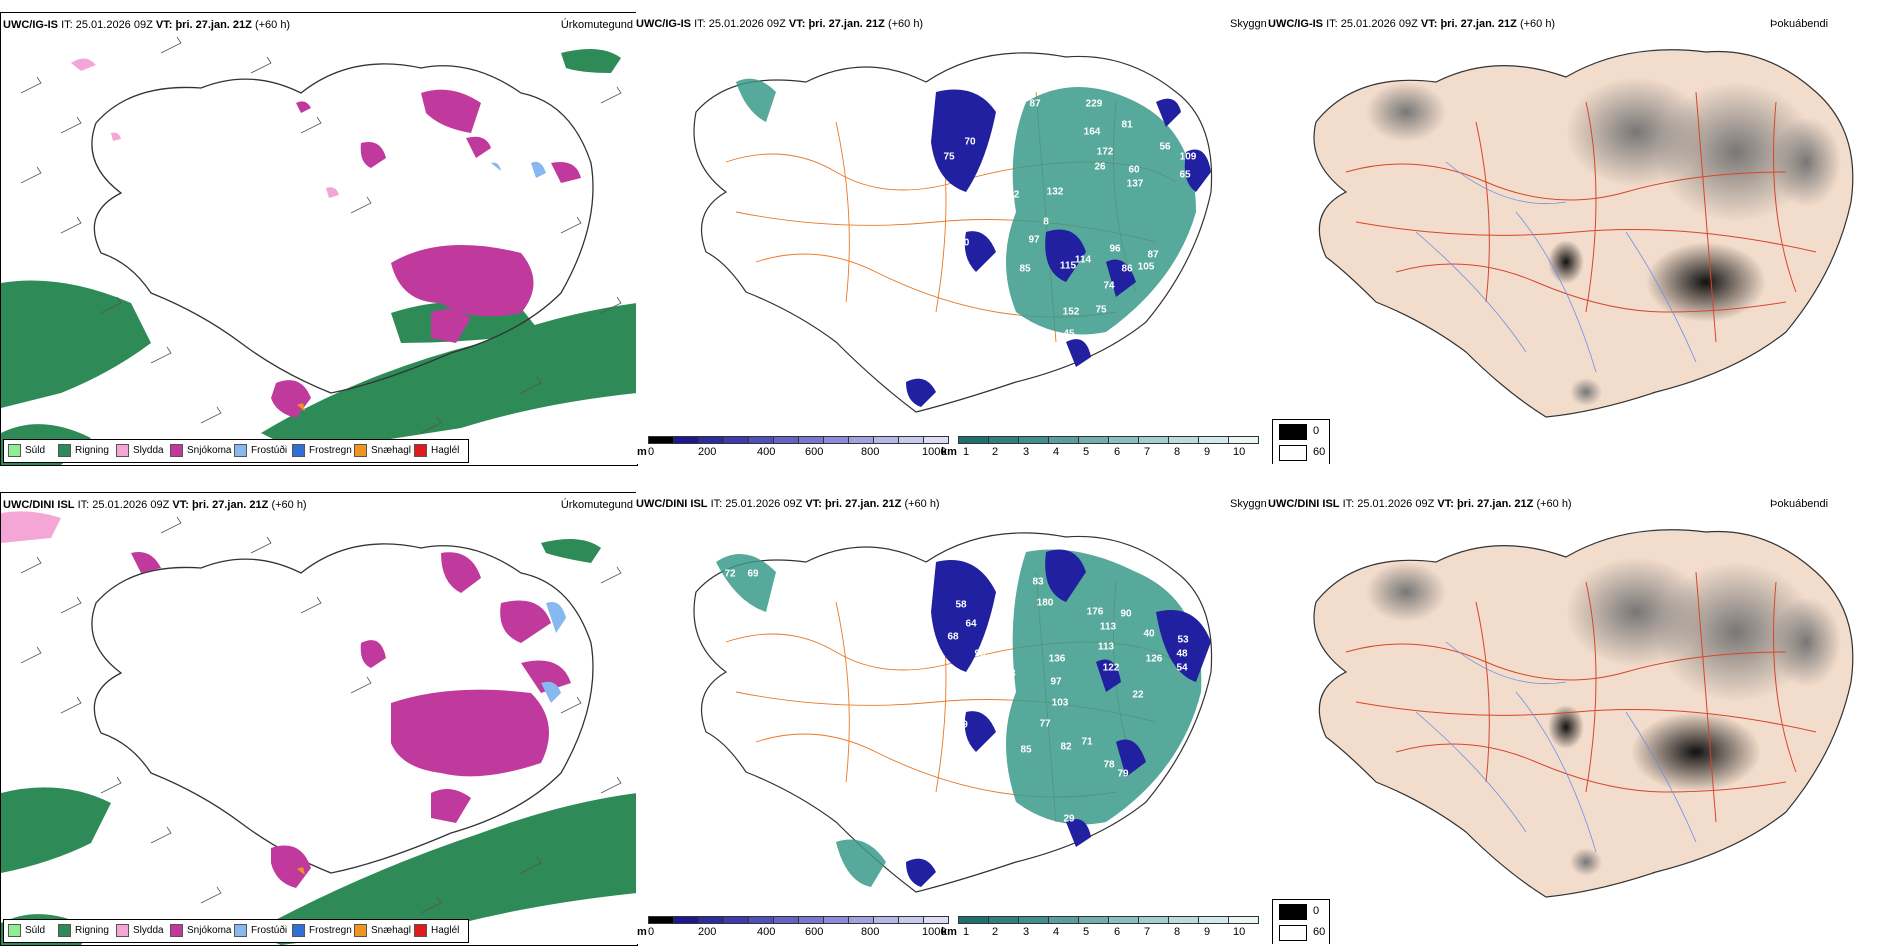 The height and width of the screenshot is (950, 1900). Describe the element at coordinates (1025, 269) in the screenshot. I see `cloud-label: 85` at that location.